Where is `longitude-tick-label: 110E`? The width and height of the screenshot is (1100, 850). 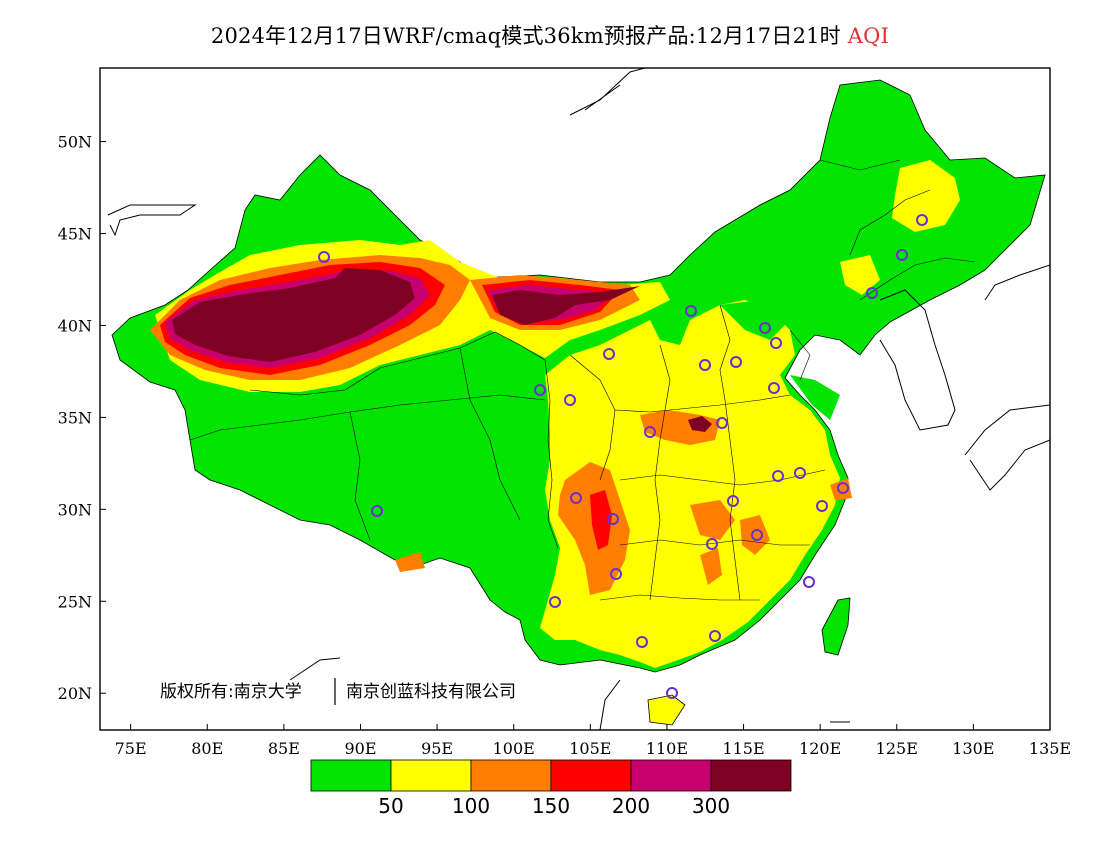 longitude-tick-label: 110E is located at coordinates (667, 748).